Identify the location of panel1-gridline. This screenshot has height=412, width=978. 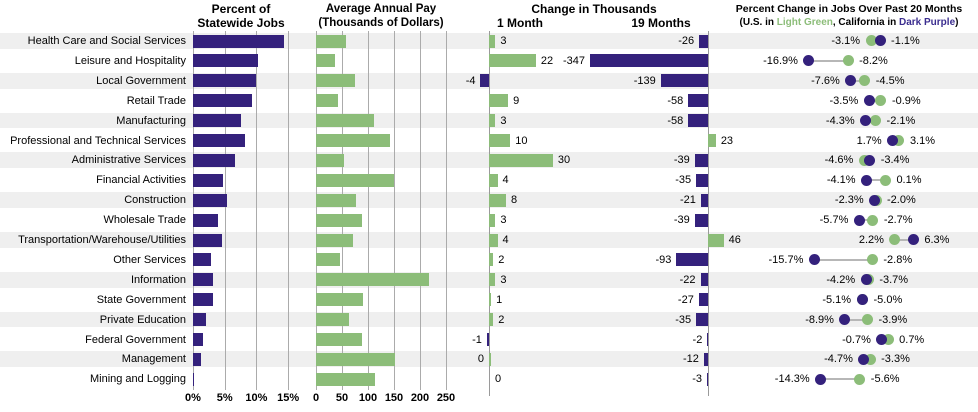
(193, 210).